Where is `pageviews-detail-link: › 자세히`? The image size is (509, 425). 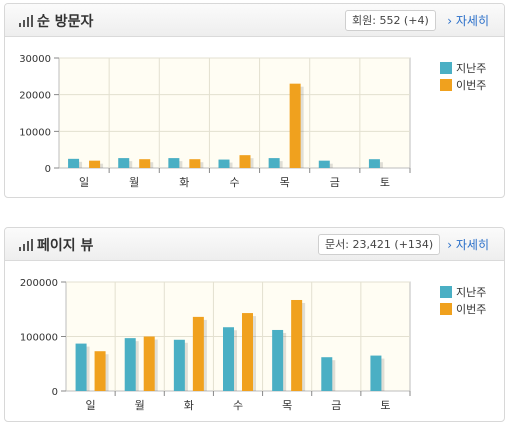
pageviews-detail-link: › 자세히 is located at coordinates (468, 245).